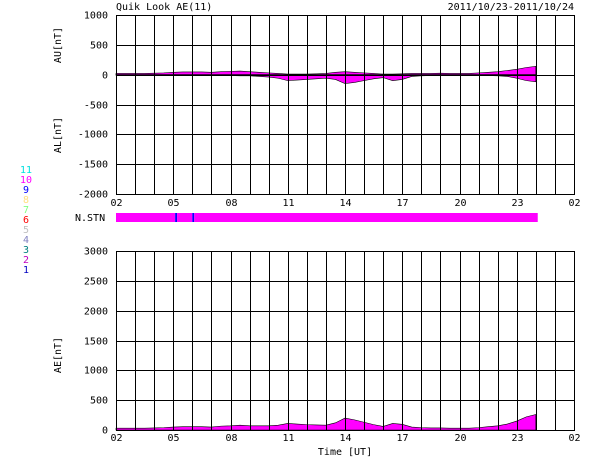  I want to click on legend-entry: 3, so click(26, 250).